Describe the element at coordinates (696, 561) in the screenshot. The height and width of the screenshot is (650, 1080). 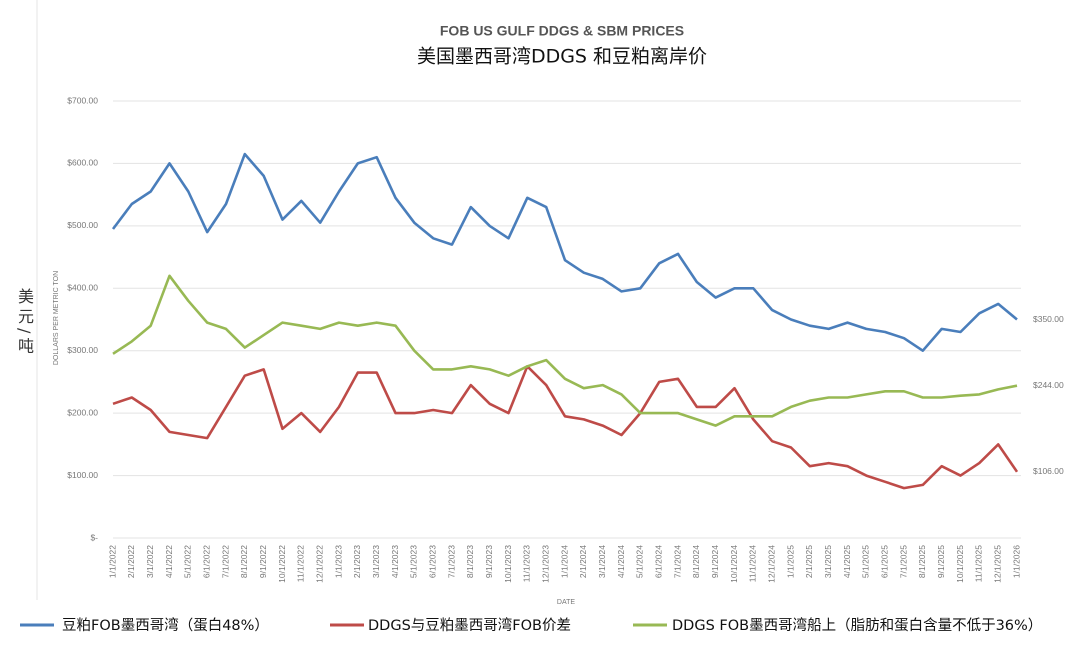
I see `x-tick-label: 8/1/2024` at that location.